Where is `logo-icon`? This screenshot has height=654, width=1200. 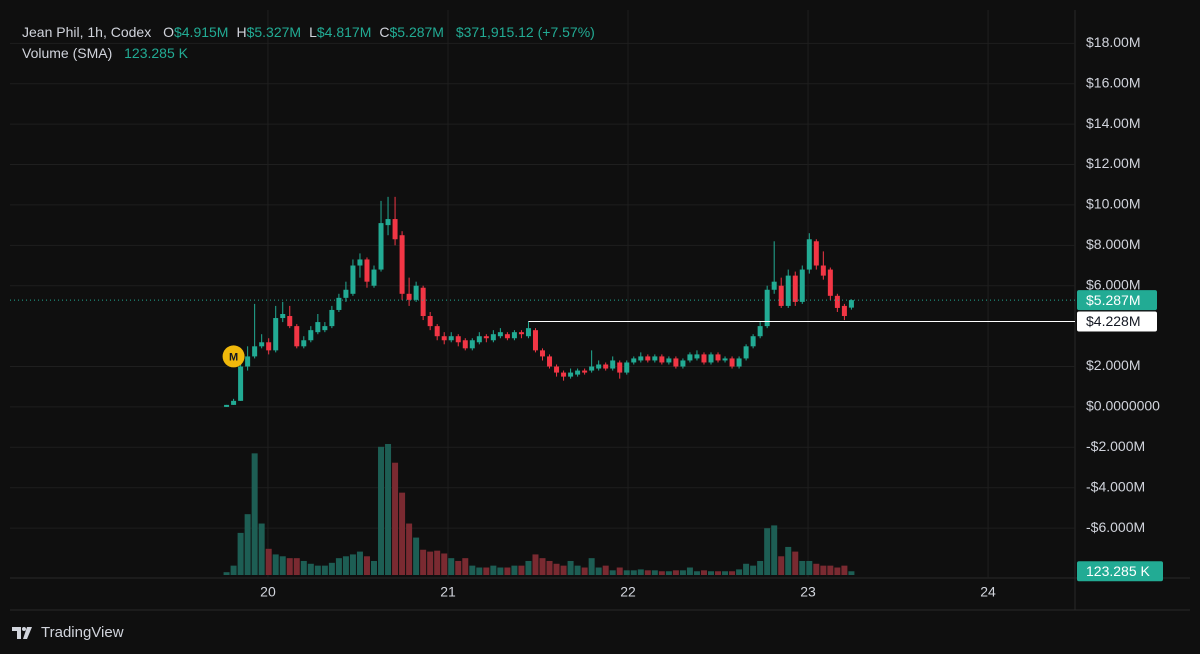
logo-icon is located at coordinates (22, 633).